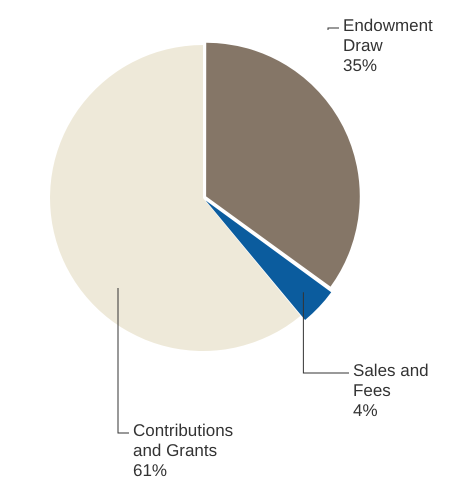 Image resolution: width=471 pixels, height=485 pixels. Describe the element at coordinates (391, 380) in the screenshot. I see `slice-label: Sales and Fees` at that location.